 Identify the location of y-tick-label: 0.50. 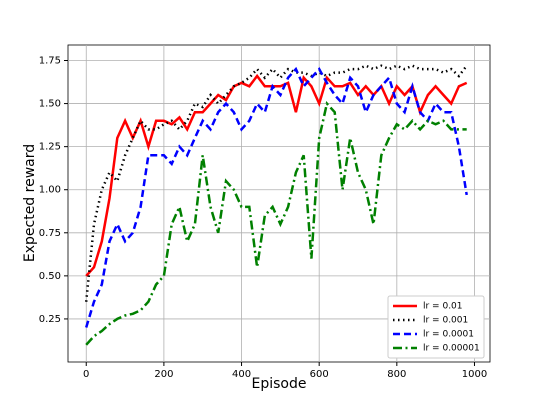
(50, 276).